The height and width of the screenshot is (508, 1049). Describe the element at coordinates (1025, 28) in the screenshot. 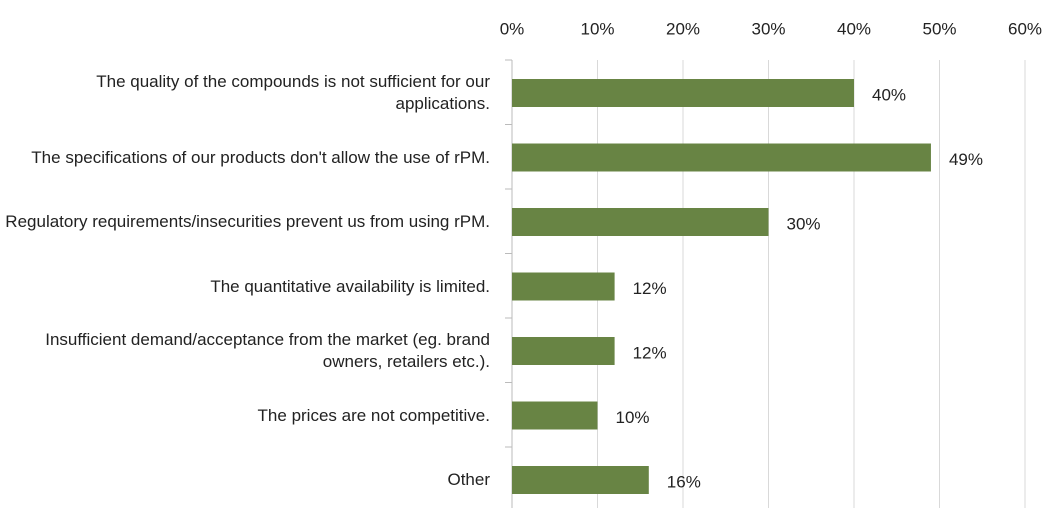

I see `x-tick-label: 60%` at that location.